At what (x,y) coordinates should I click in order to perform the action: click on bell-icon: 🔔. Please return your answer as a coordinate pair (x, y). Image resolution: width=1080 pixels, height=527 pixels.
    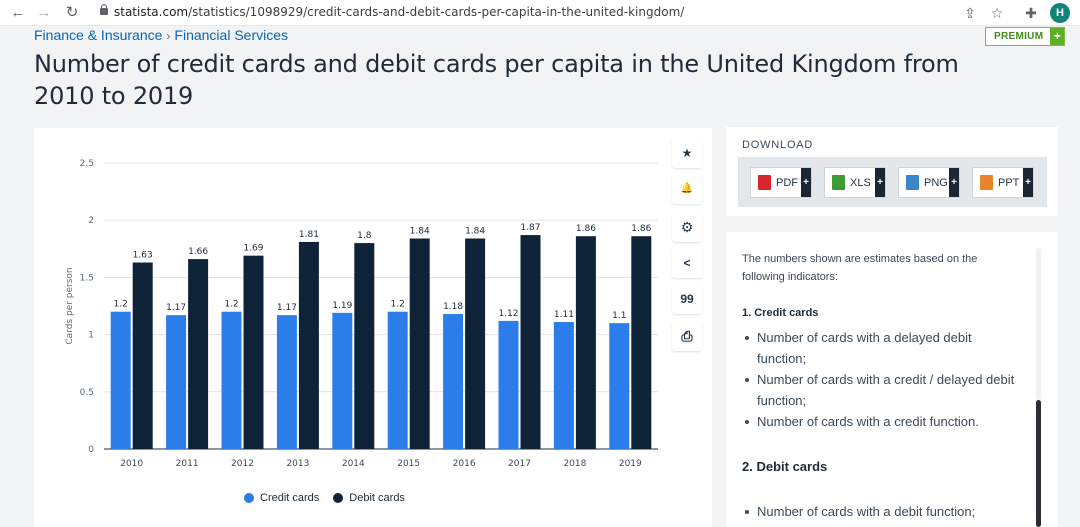
    Looking at the image, I should click on (687, 189).